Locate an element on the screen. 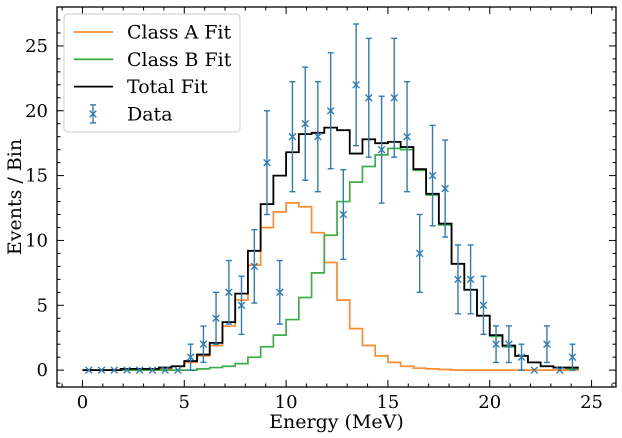 Image resolution: width=622 pixels, height=438 pixels. y-tick-label: 5 is located at coordinates (42, 305).